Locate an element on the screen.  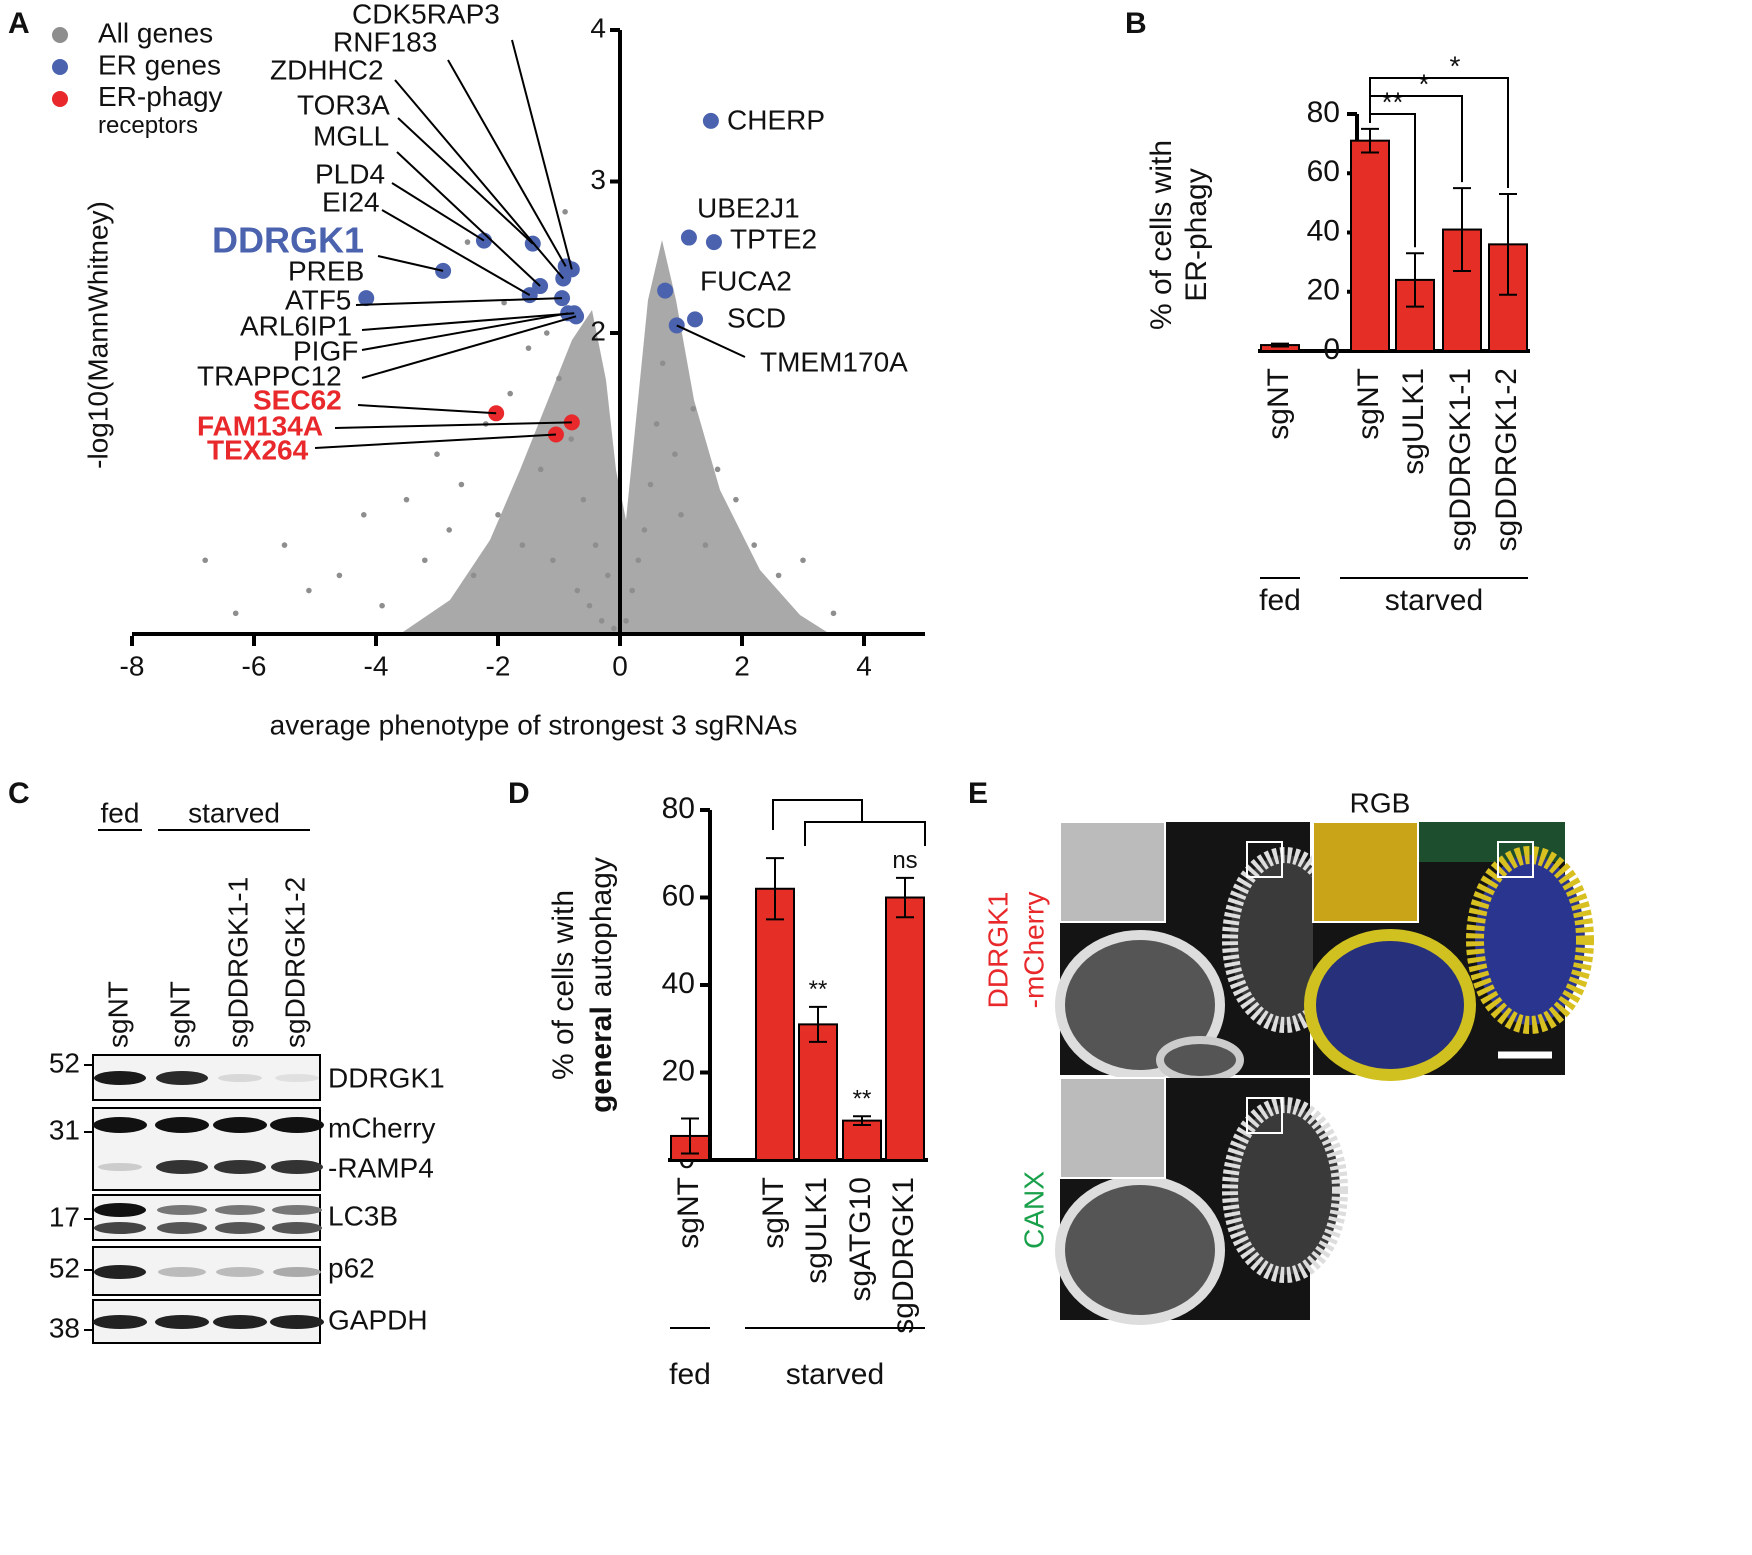
x-tick-label: 4 is located at coordinates (864, 665).